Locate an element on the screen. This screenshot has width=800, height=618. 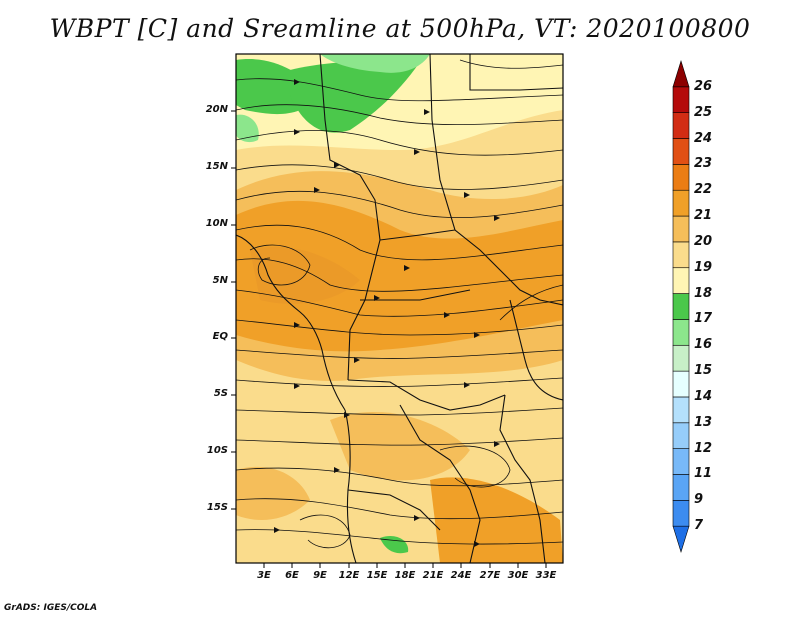
colorbar-level-label: 14 is located at coordinates (703, 396).